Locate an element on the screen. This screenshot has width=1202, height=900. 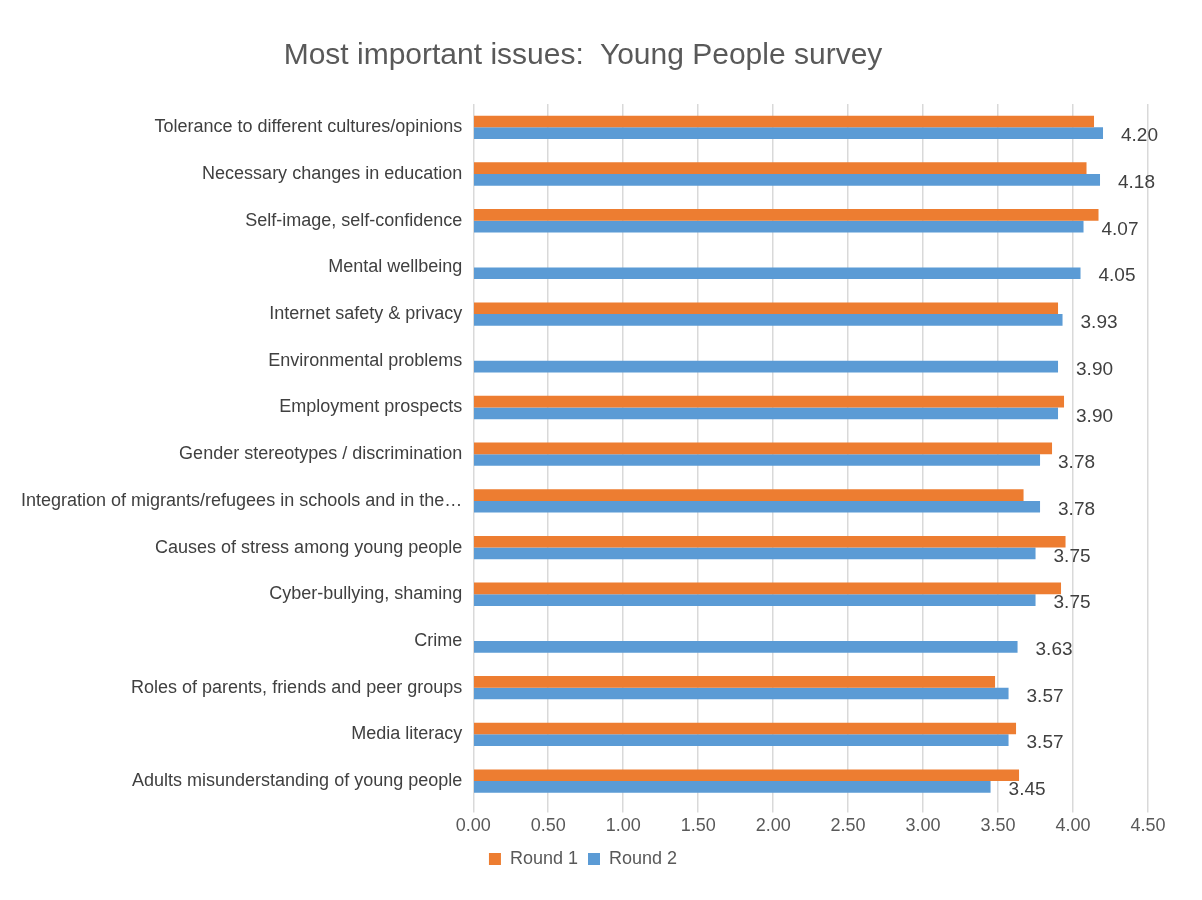
legend-label: Round 1 is located at coordinates (544, 857).